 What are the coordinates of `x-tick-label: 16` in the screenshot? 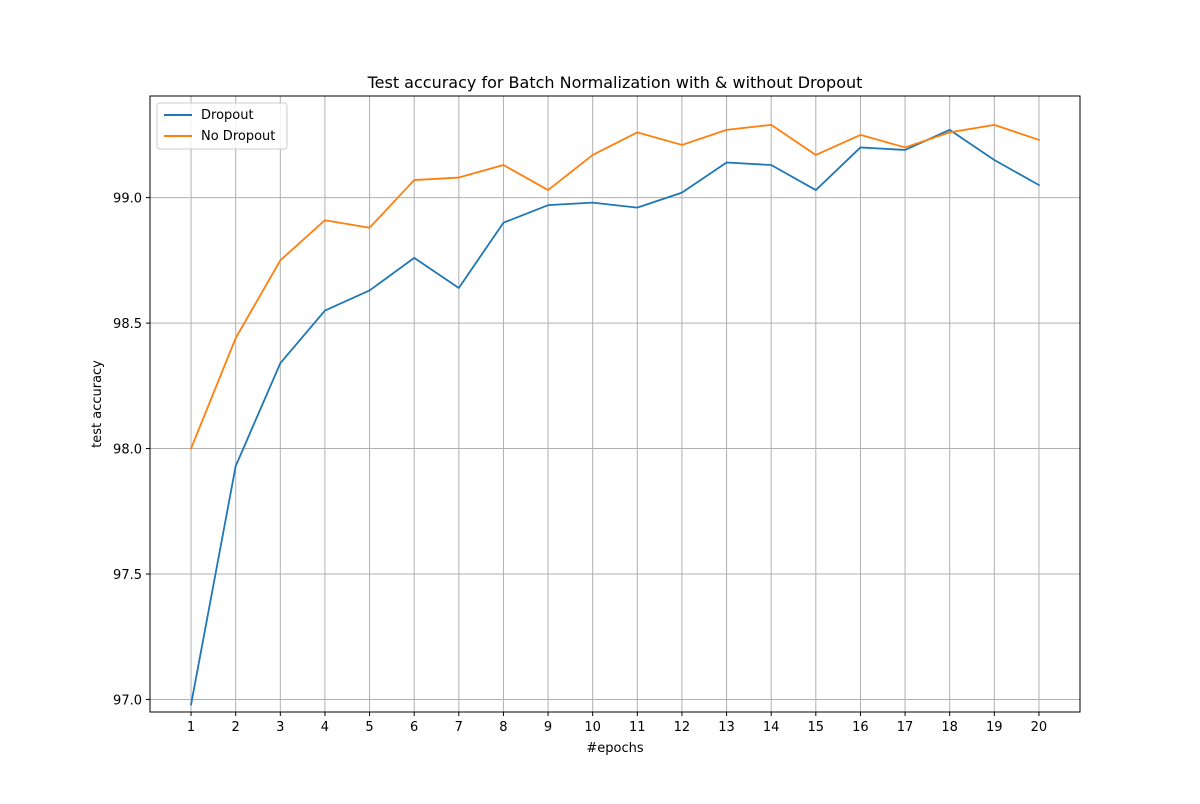 It's located at (860, 727).